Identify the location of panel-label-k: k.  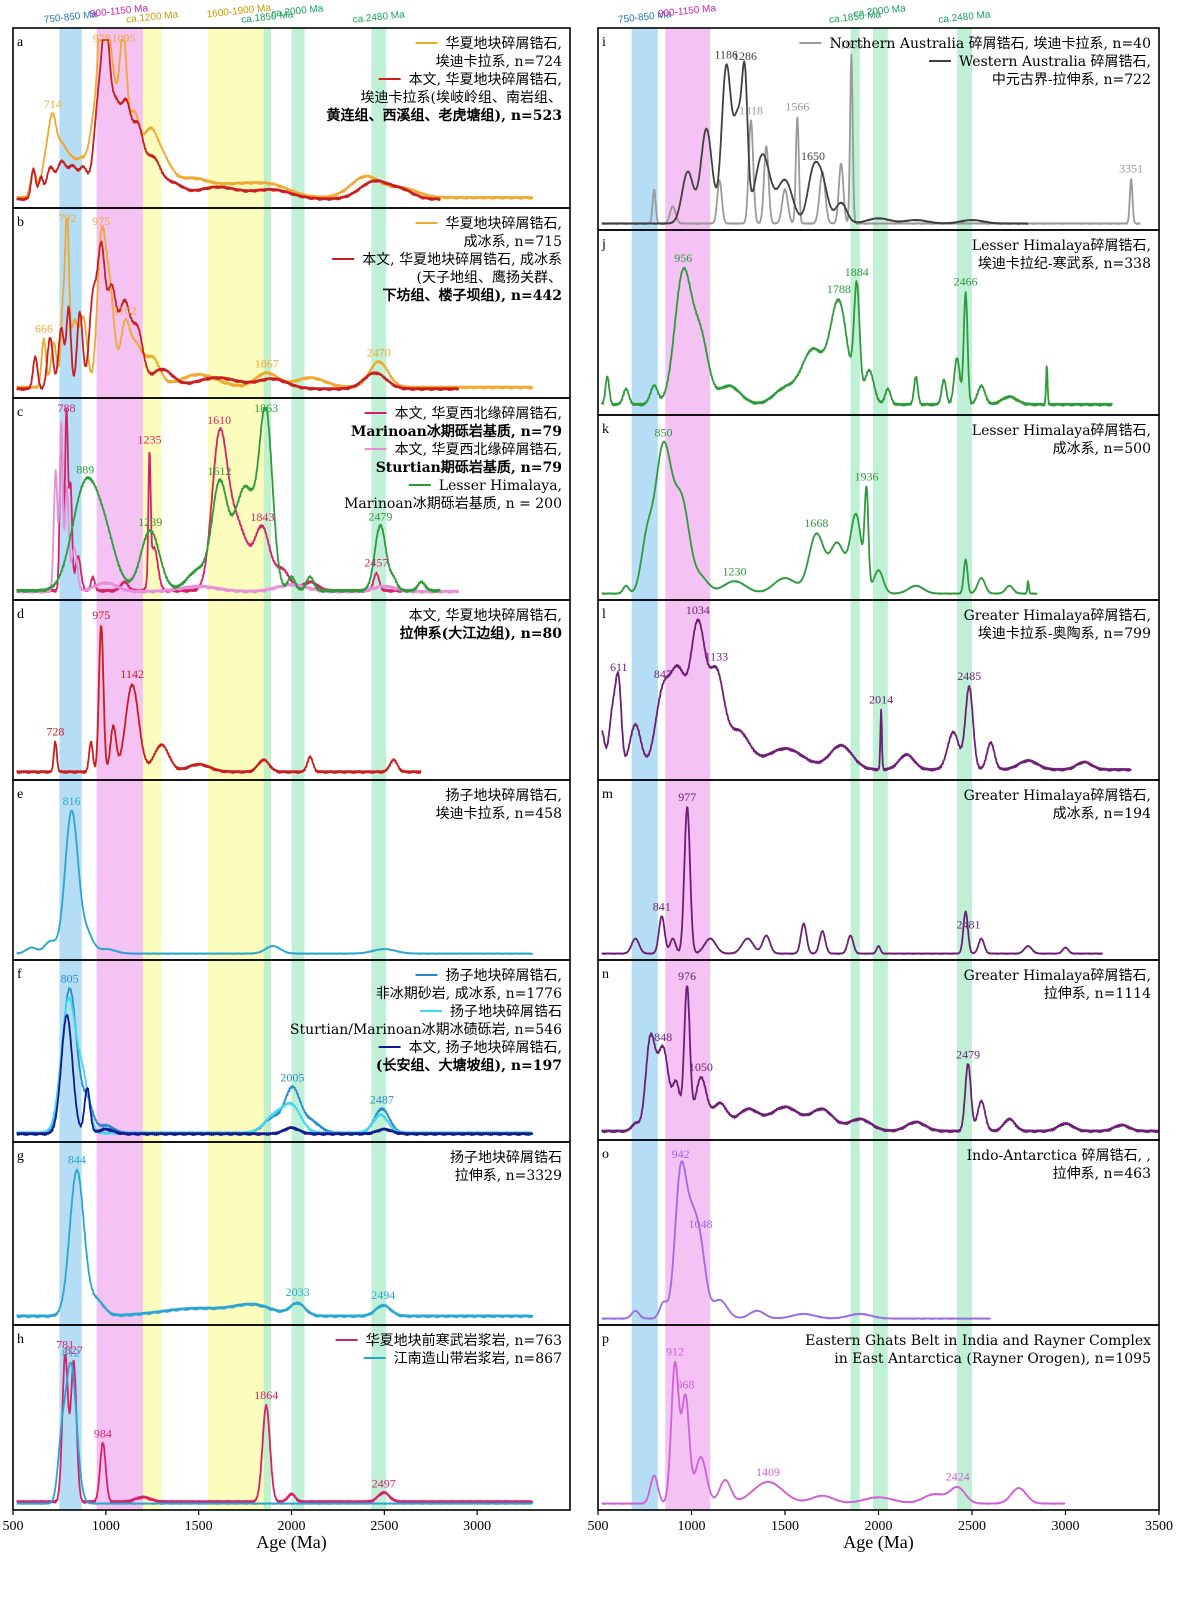
(605, 429).